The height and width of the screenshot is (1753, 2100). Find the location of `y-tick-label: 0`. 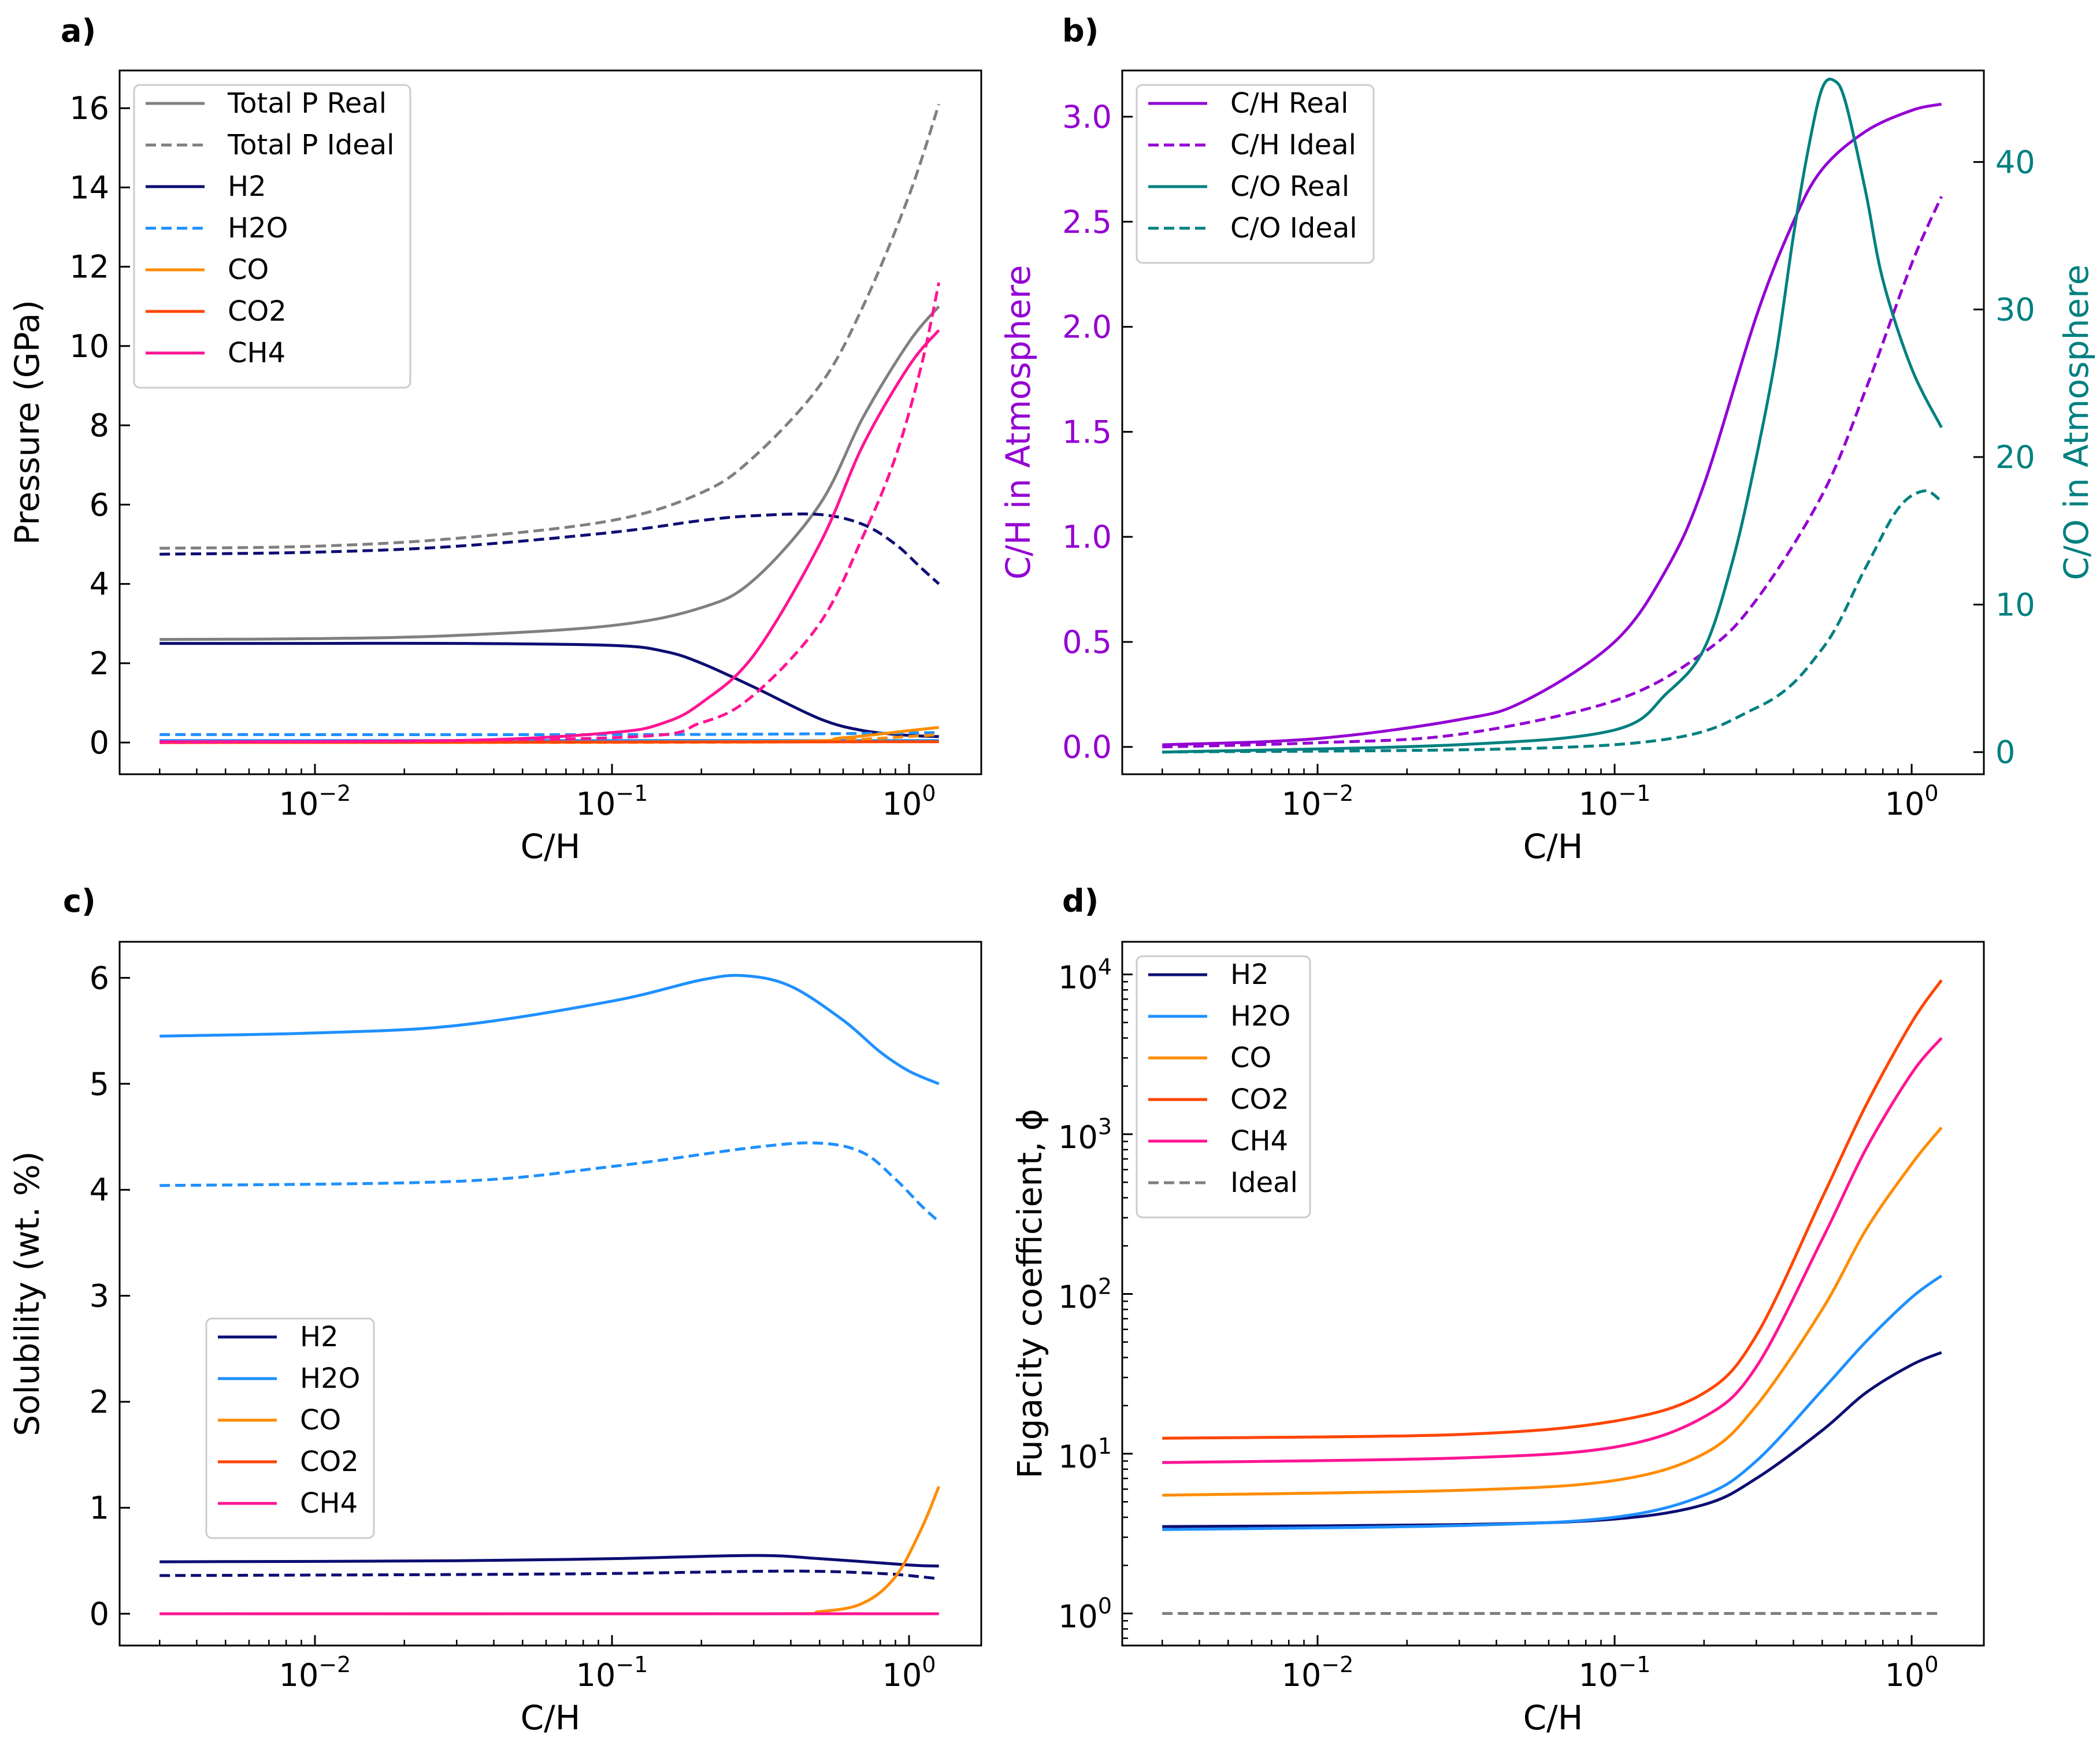

y-tick-label: 0 is located at coordinates (99, 1614).